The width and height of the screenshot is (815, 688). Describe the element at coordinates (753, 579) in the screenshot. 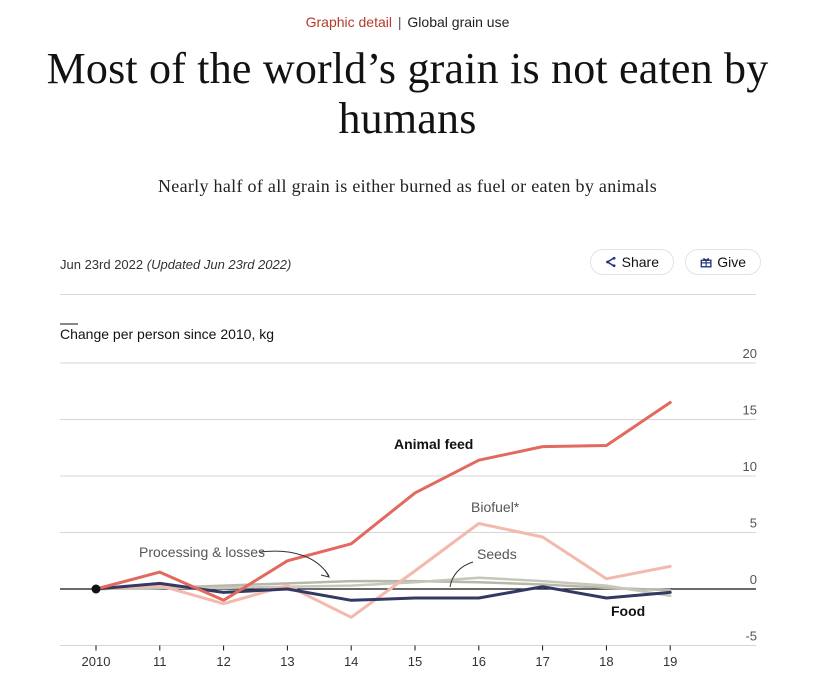

I see `y-tick-label: 0` at that location.